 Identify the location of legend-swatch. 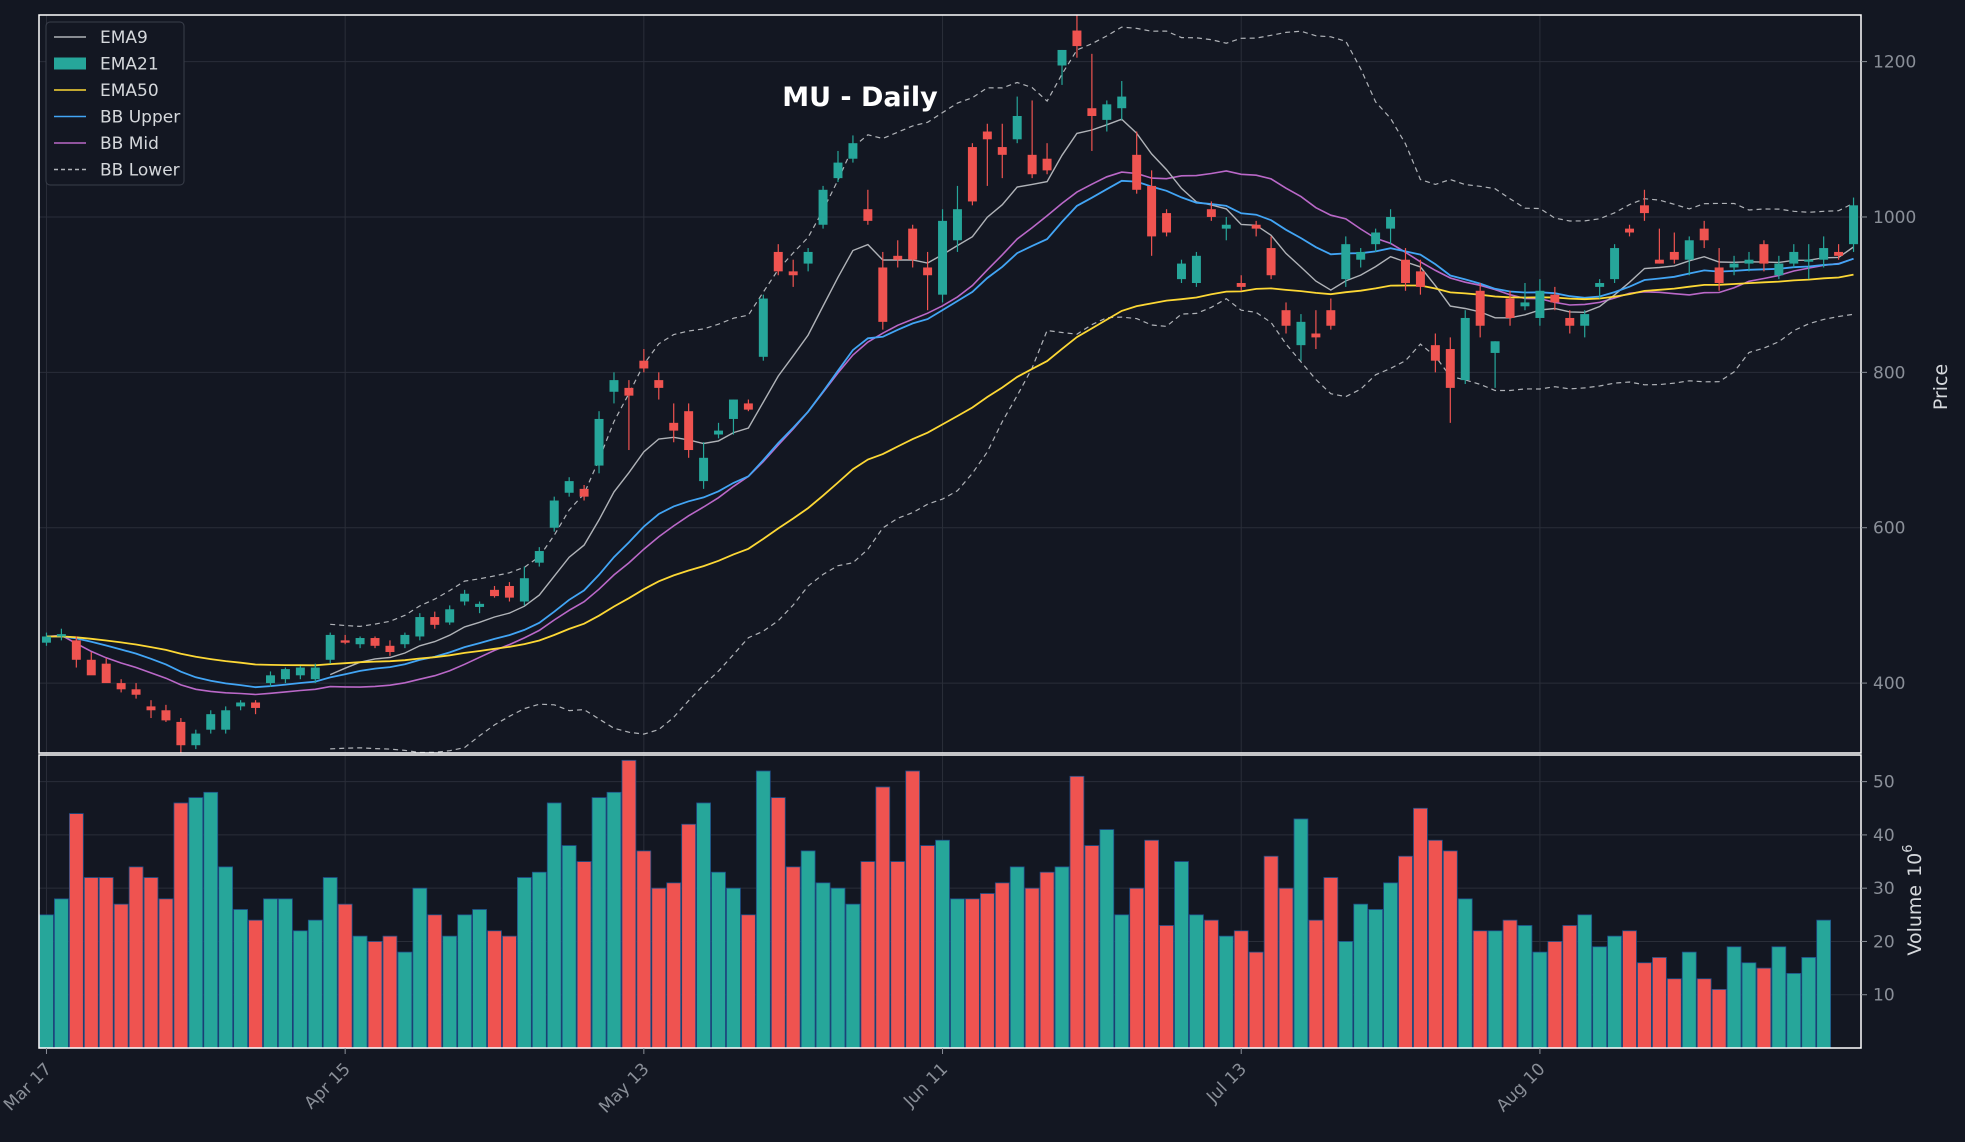
(70, 63).